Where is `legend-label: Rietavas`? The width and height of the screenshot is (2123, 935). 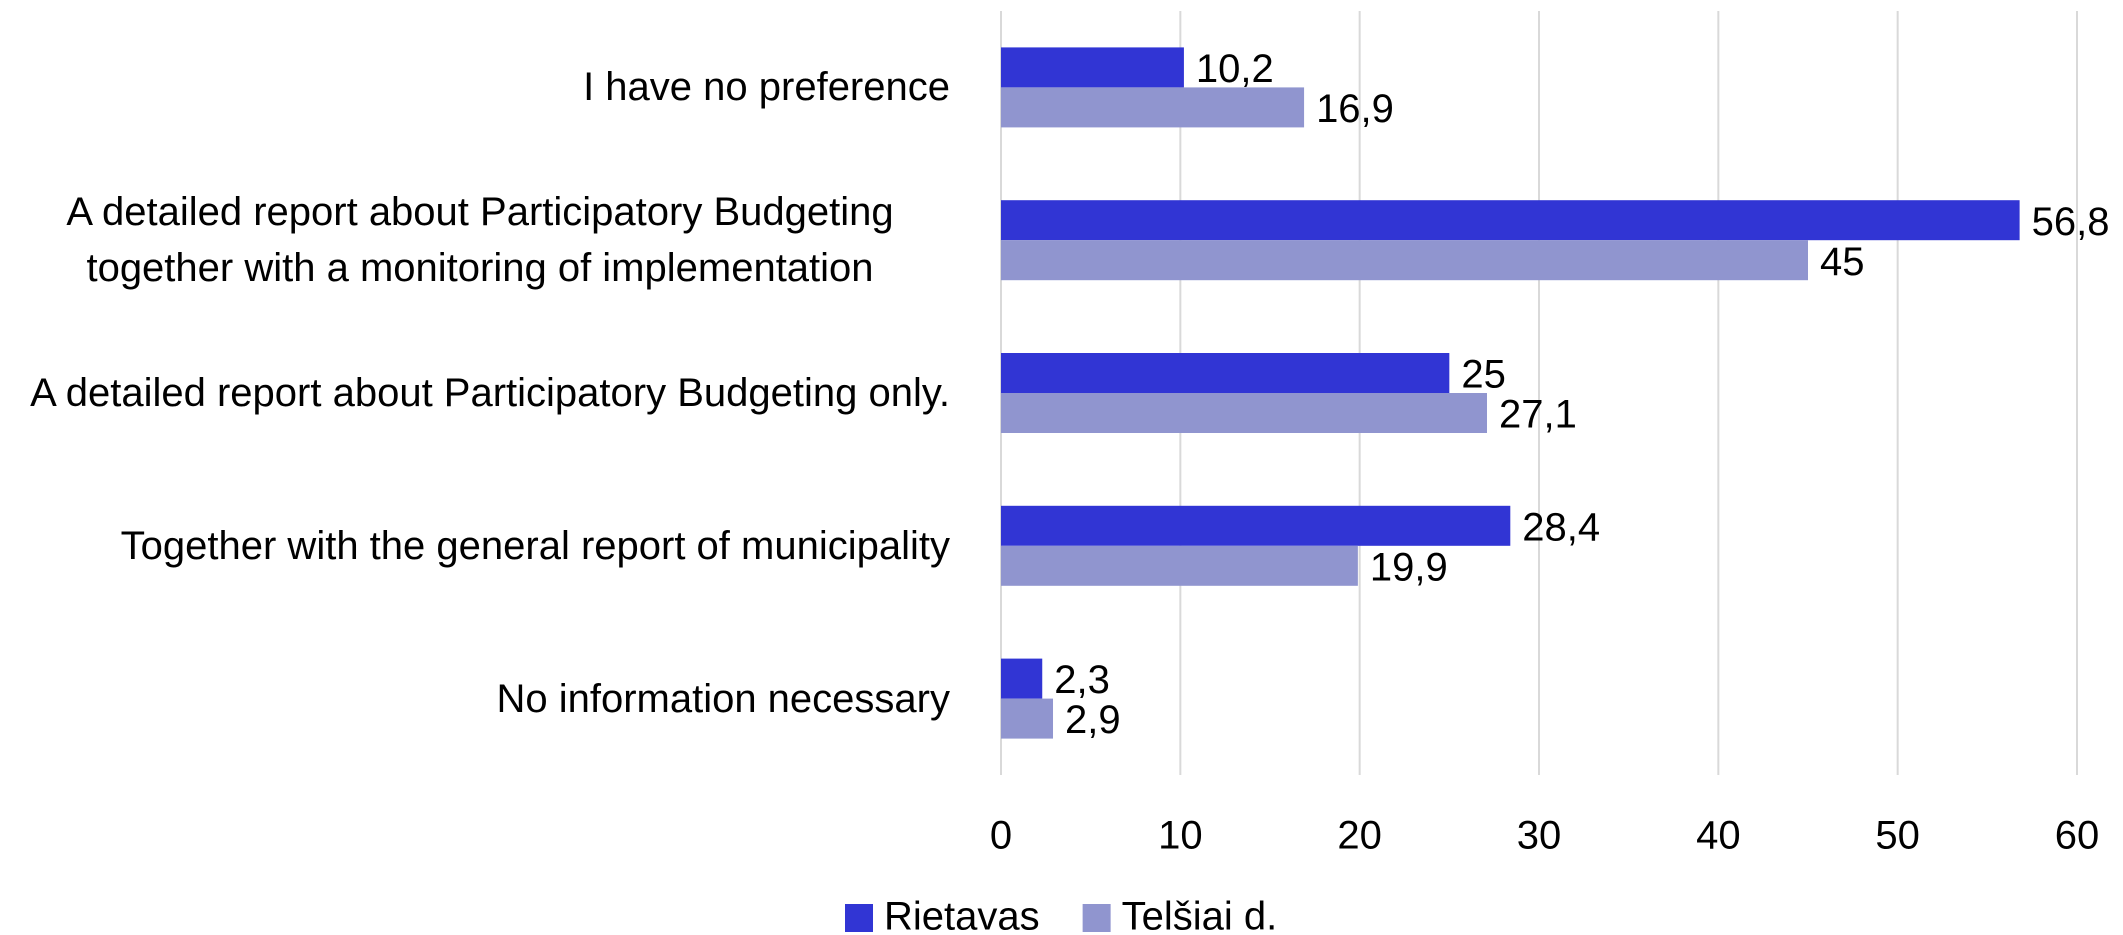
legend-label: Rietavas is located at coordinates (962, 915).